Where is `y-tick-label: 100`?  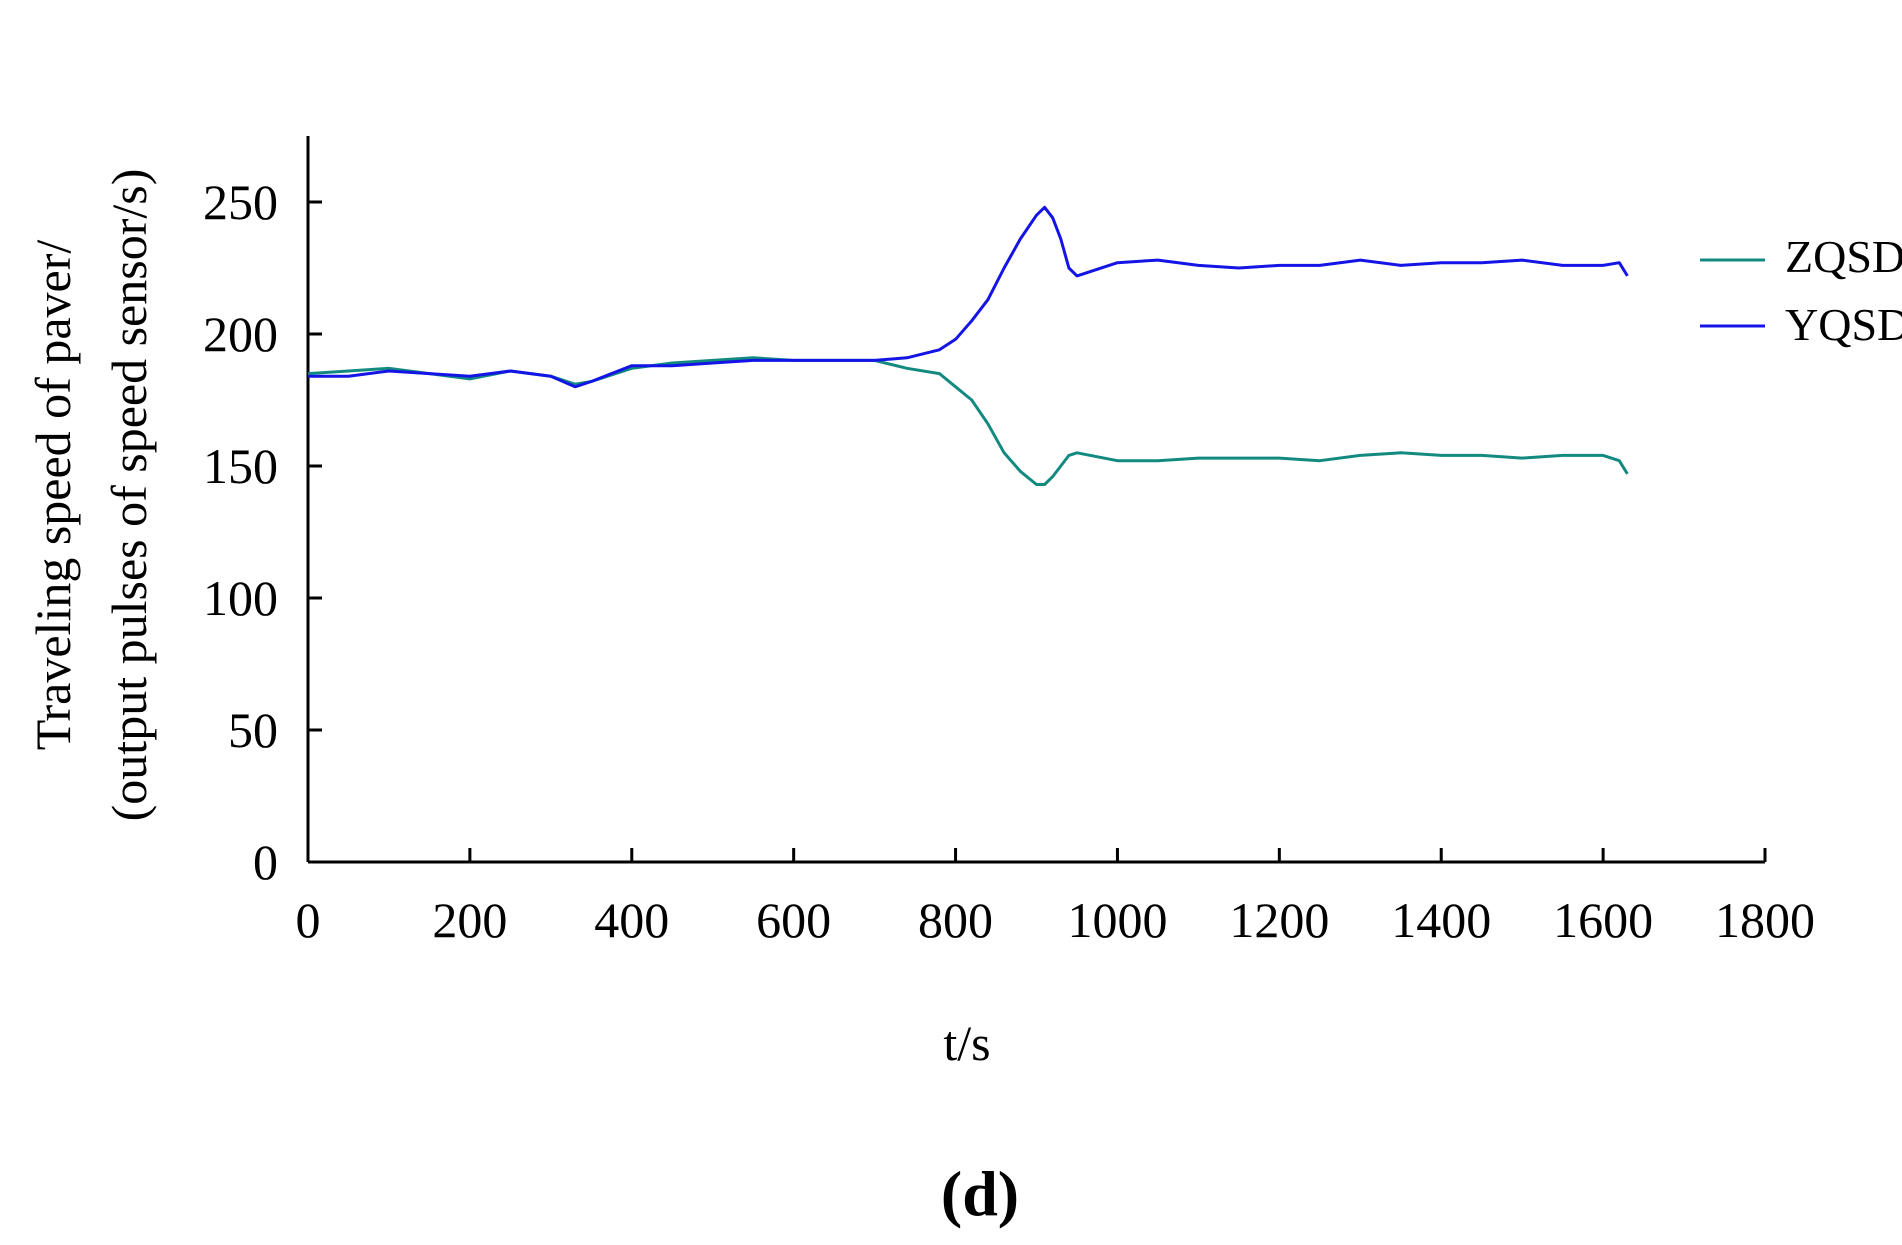 y-tick-label: 100 is located at coordinates (240, 598).